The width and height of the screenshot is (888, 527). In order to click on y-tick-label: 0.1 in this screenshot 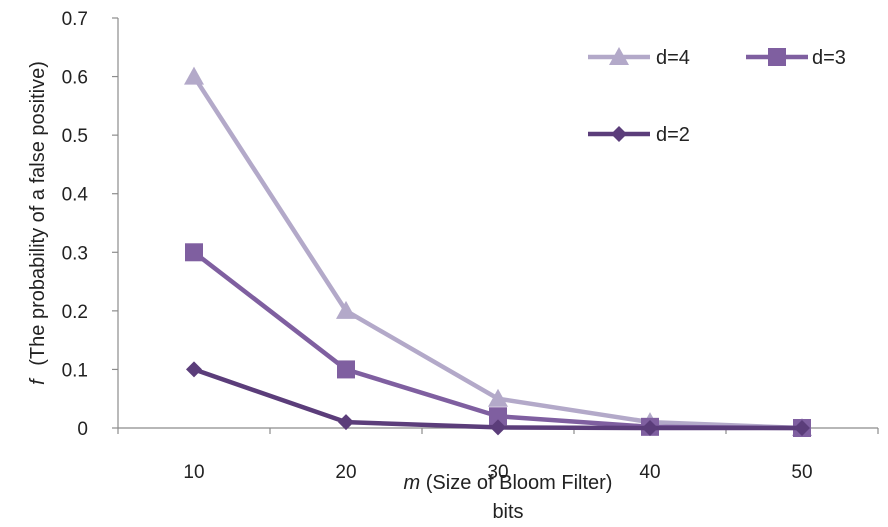, I will do `click(75, 370)`.